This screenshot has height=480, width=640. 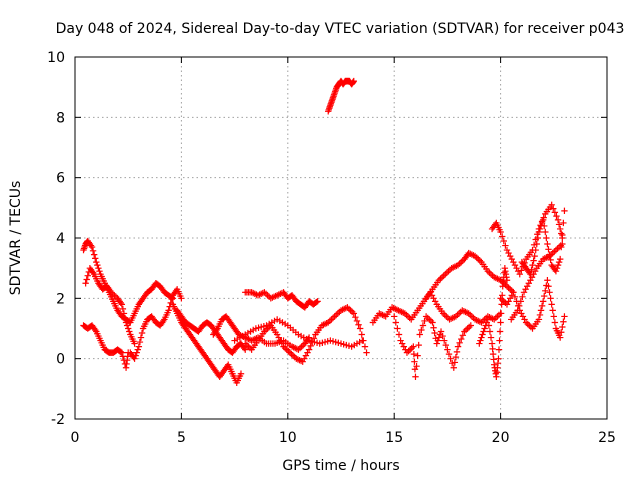 What do you see at coordinates (58, 420) in the screenshot?
I see `y-tick-label: -2` at bounding box center [58, 420].